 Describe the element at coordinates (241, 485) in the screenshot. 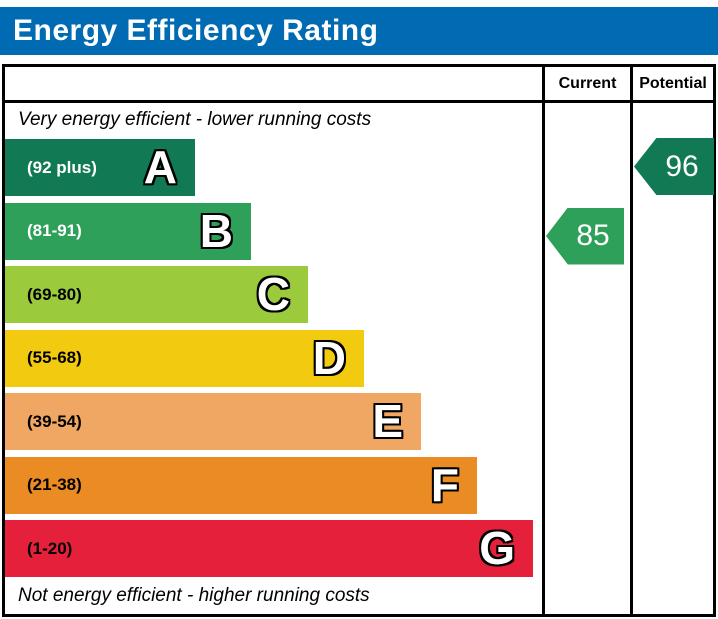

I see `band-row: (21-38) F` at that location.